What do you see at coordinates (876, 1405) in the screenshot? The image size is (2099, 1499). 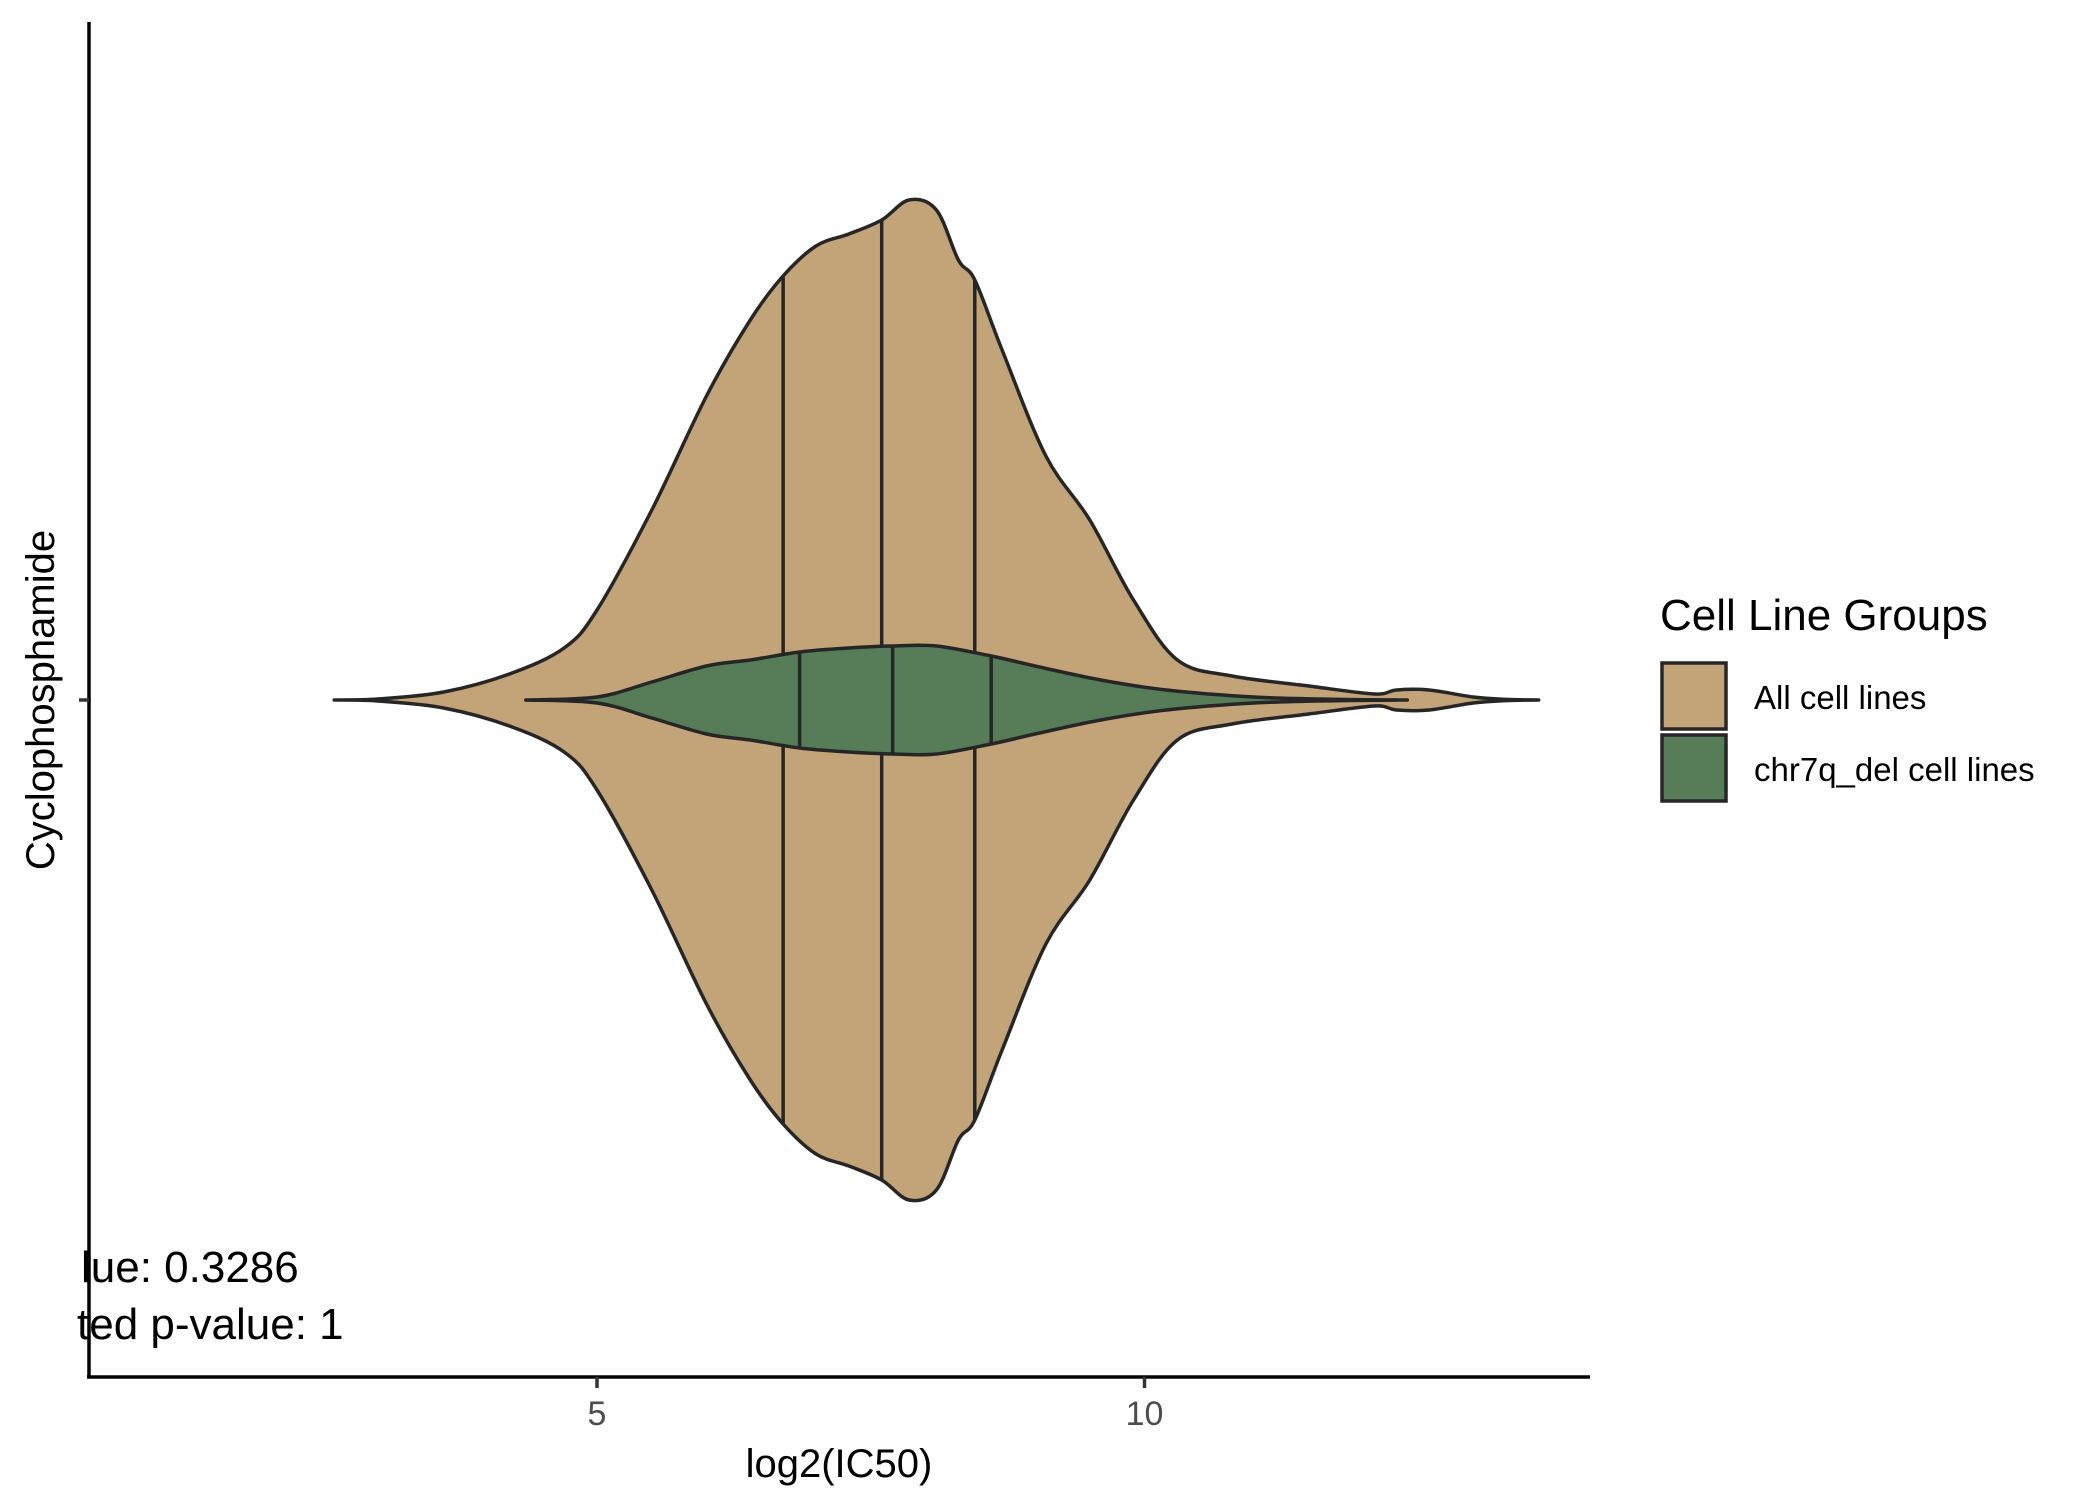 I see `x-axis-ticks: 5 10` at bounding box center [876, 1405].